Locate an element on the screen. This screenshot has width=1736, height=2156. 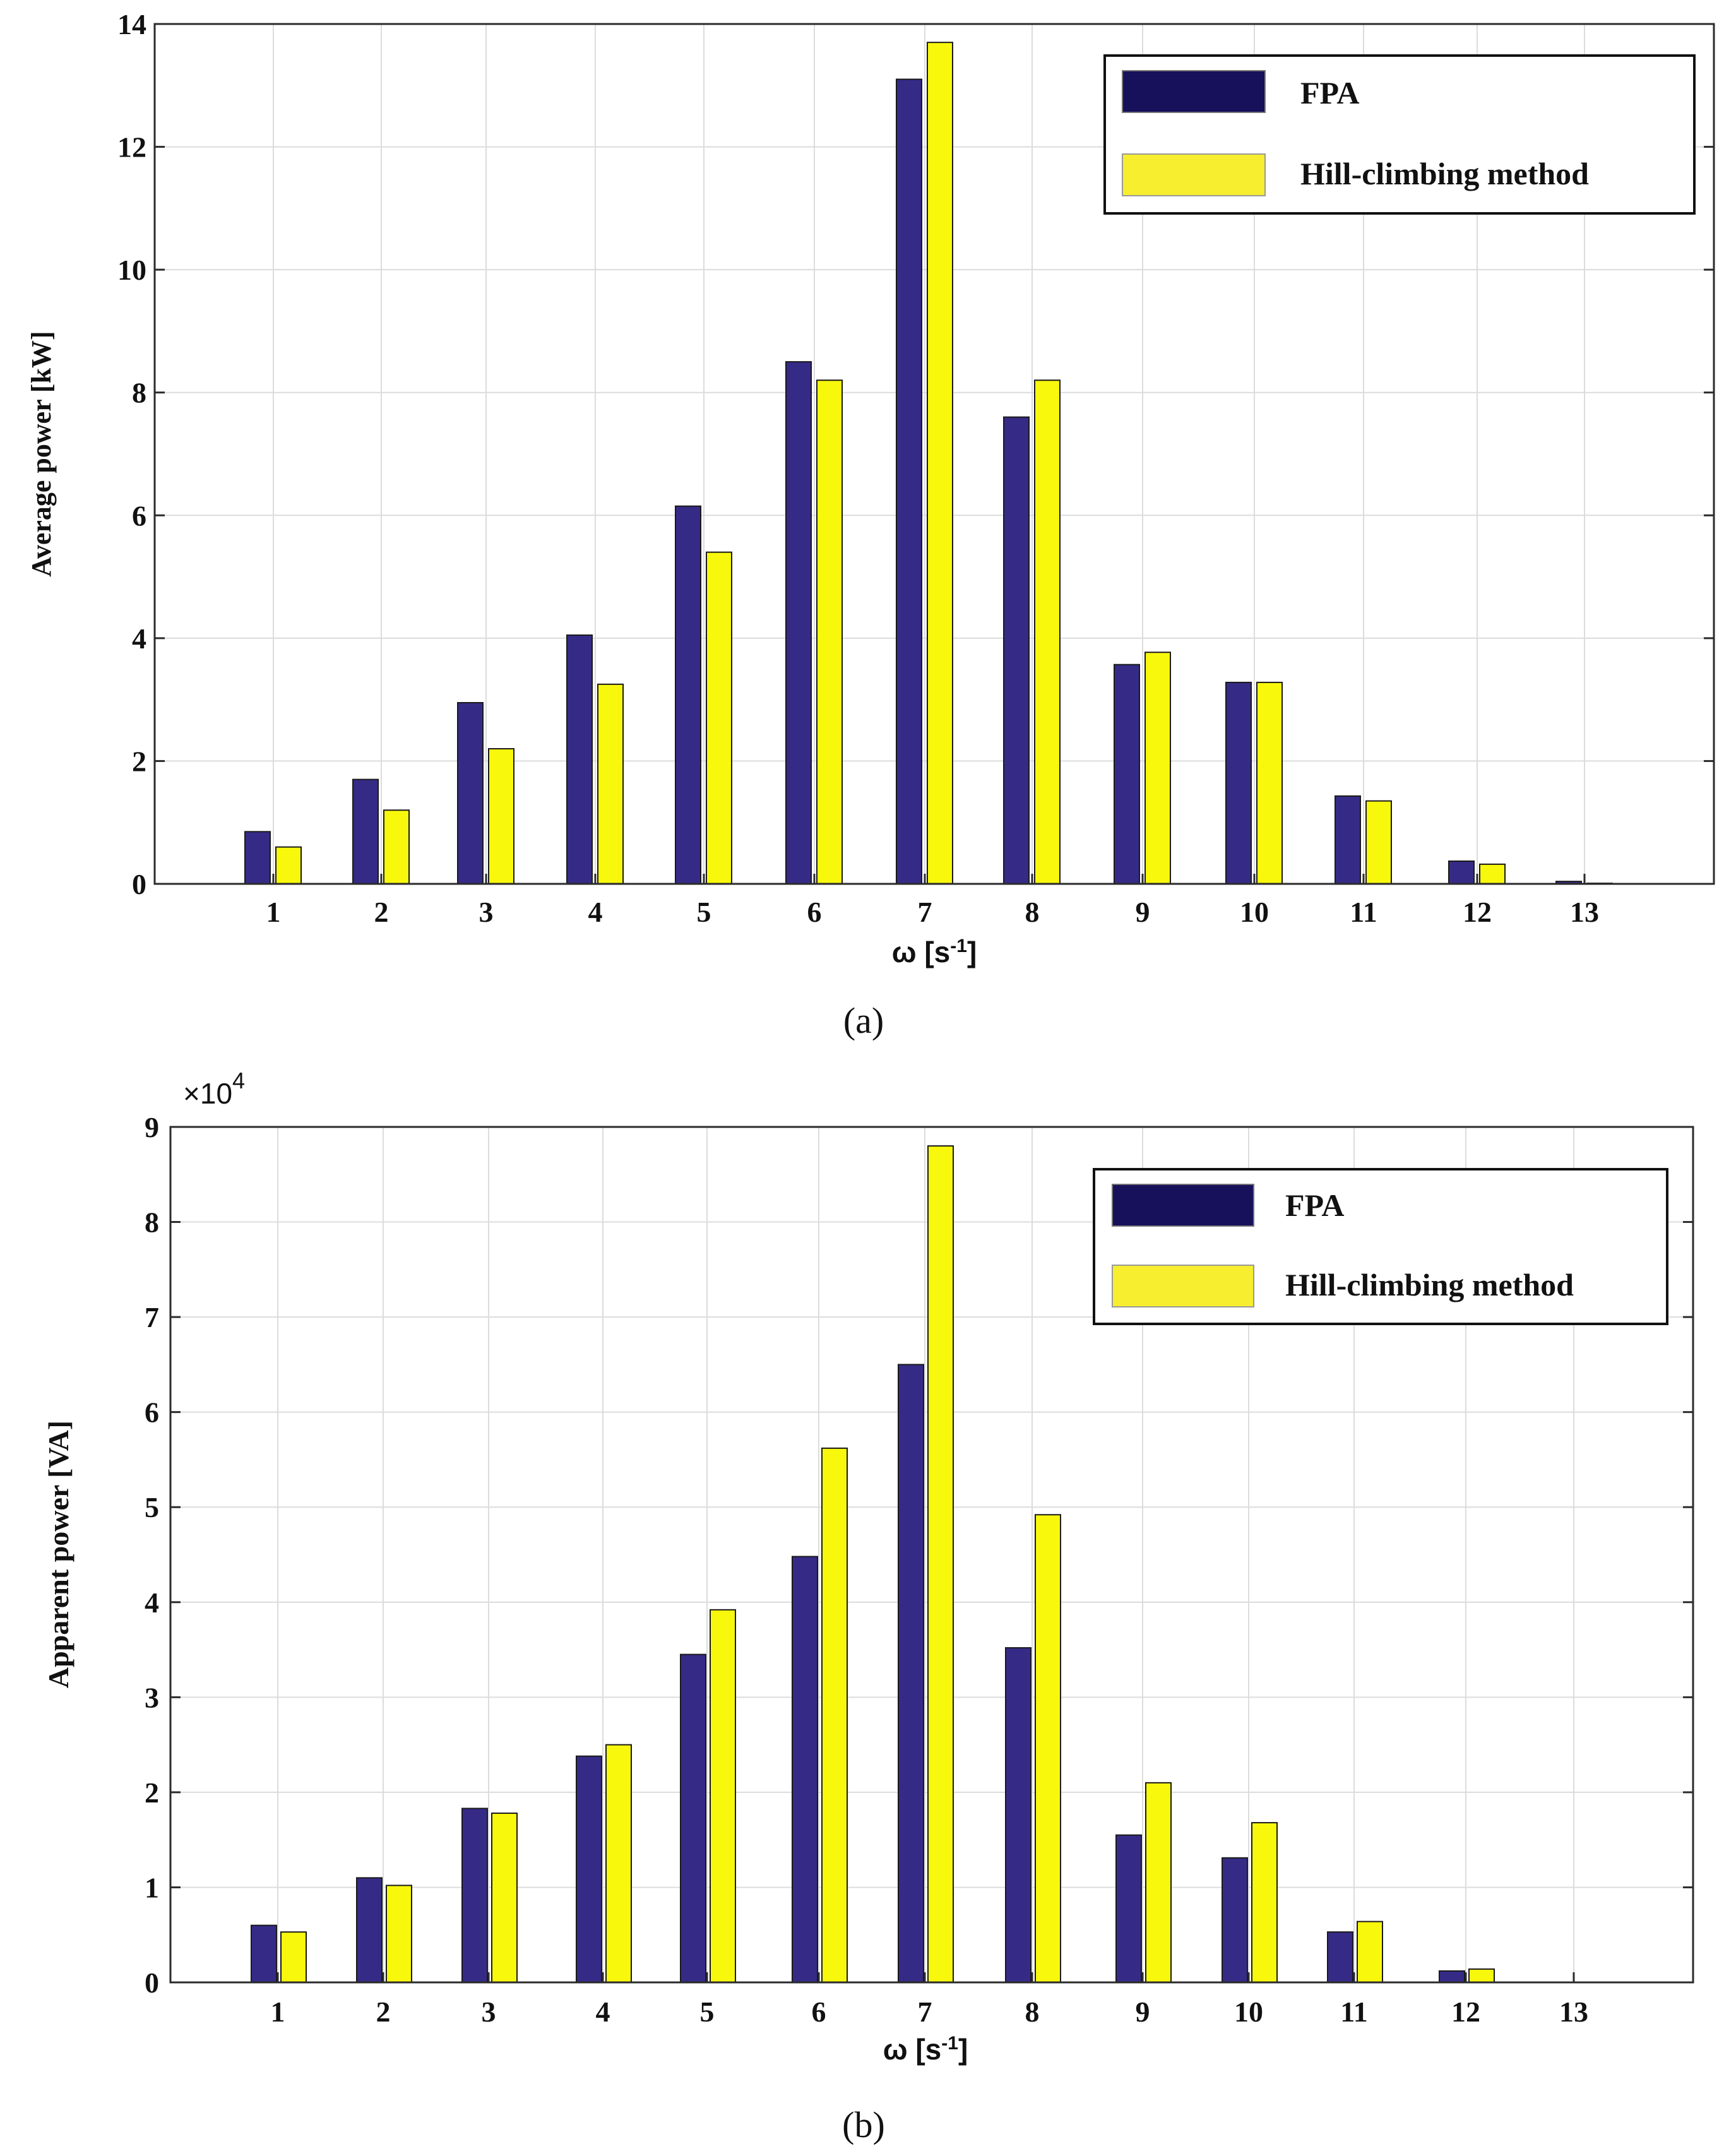
panel-caption: (b) is located at coordinates (864, 2124).